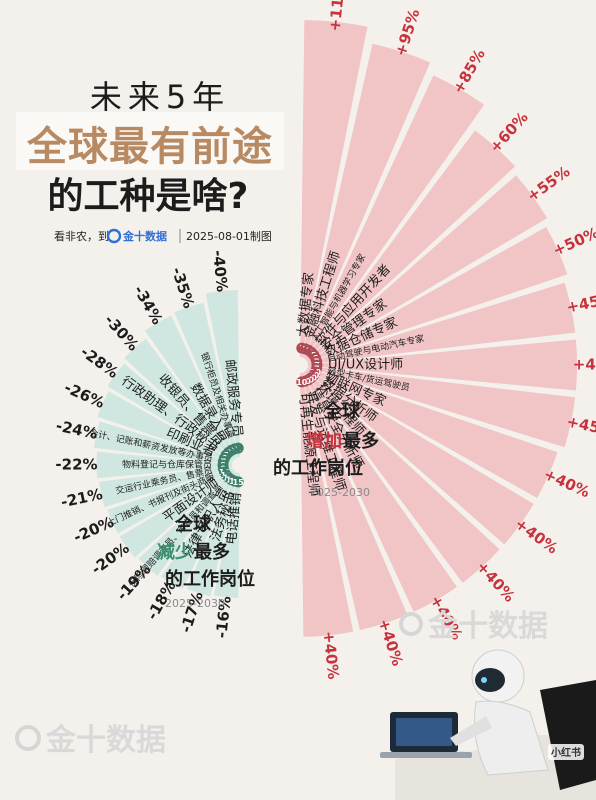 The height and width of the screenshot is (800, 596). I want to click on robot-eye, so click(484, 680).